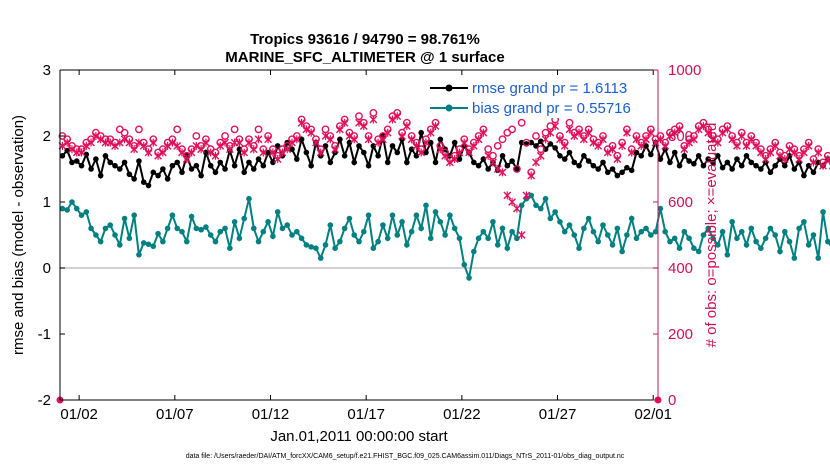  What do you see at coordinates (44, 334) in the screenshot?
I see `left-y-tick-label: -1` at bounding box center [44, 334].